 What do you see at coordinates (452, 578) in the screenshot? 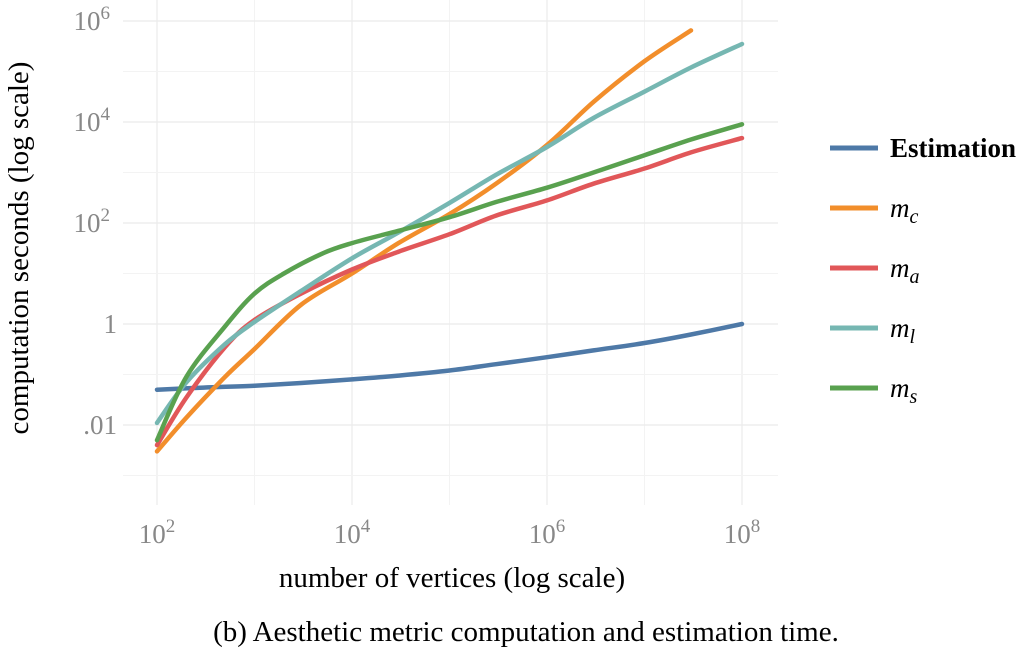
I see `x-axis-title: number of vertices (log scale)` at bounding box center [452, 578].